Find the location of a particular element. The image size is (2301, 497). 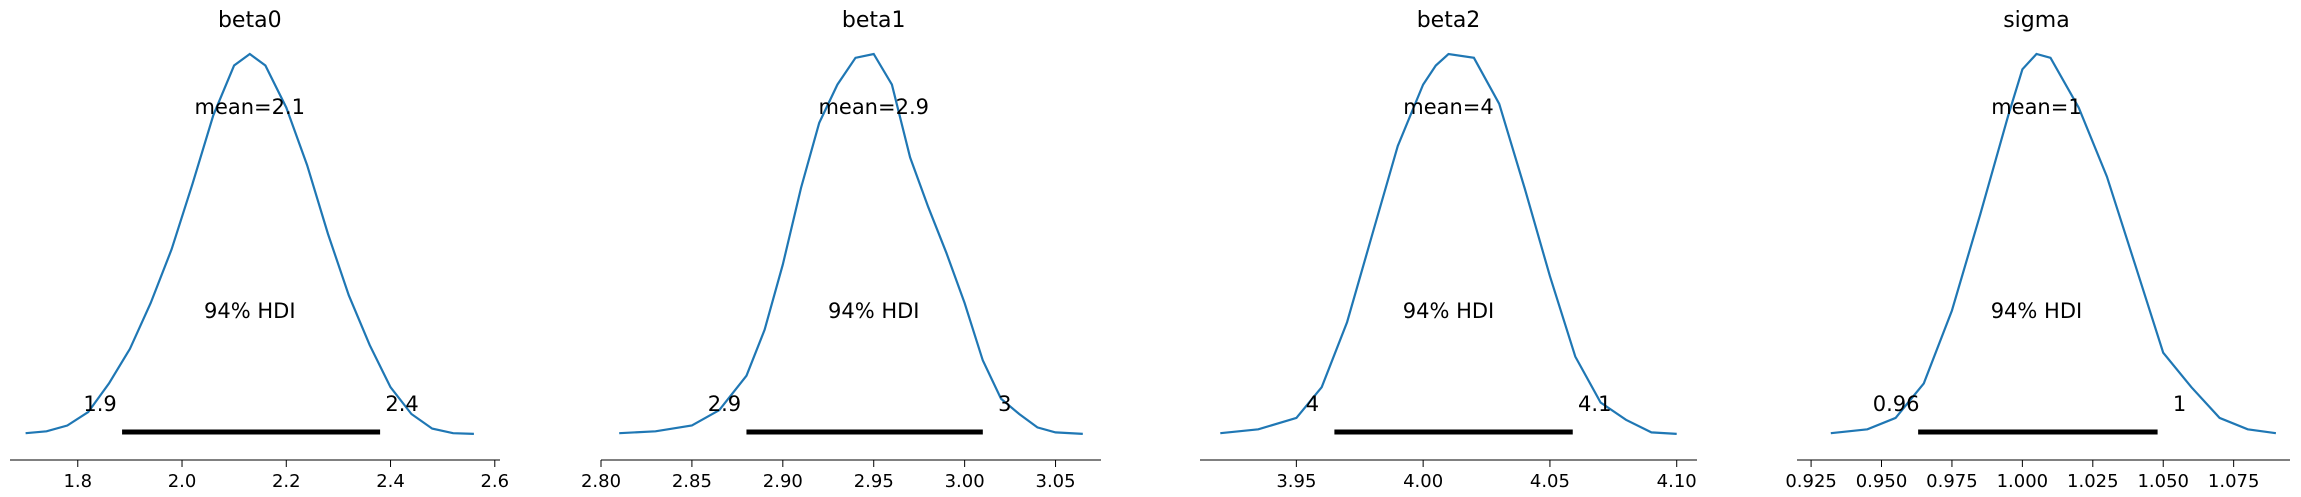

x-tick-label: 1.8 is located at coordinates (77, 481).